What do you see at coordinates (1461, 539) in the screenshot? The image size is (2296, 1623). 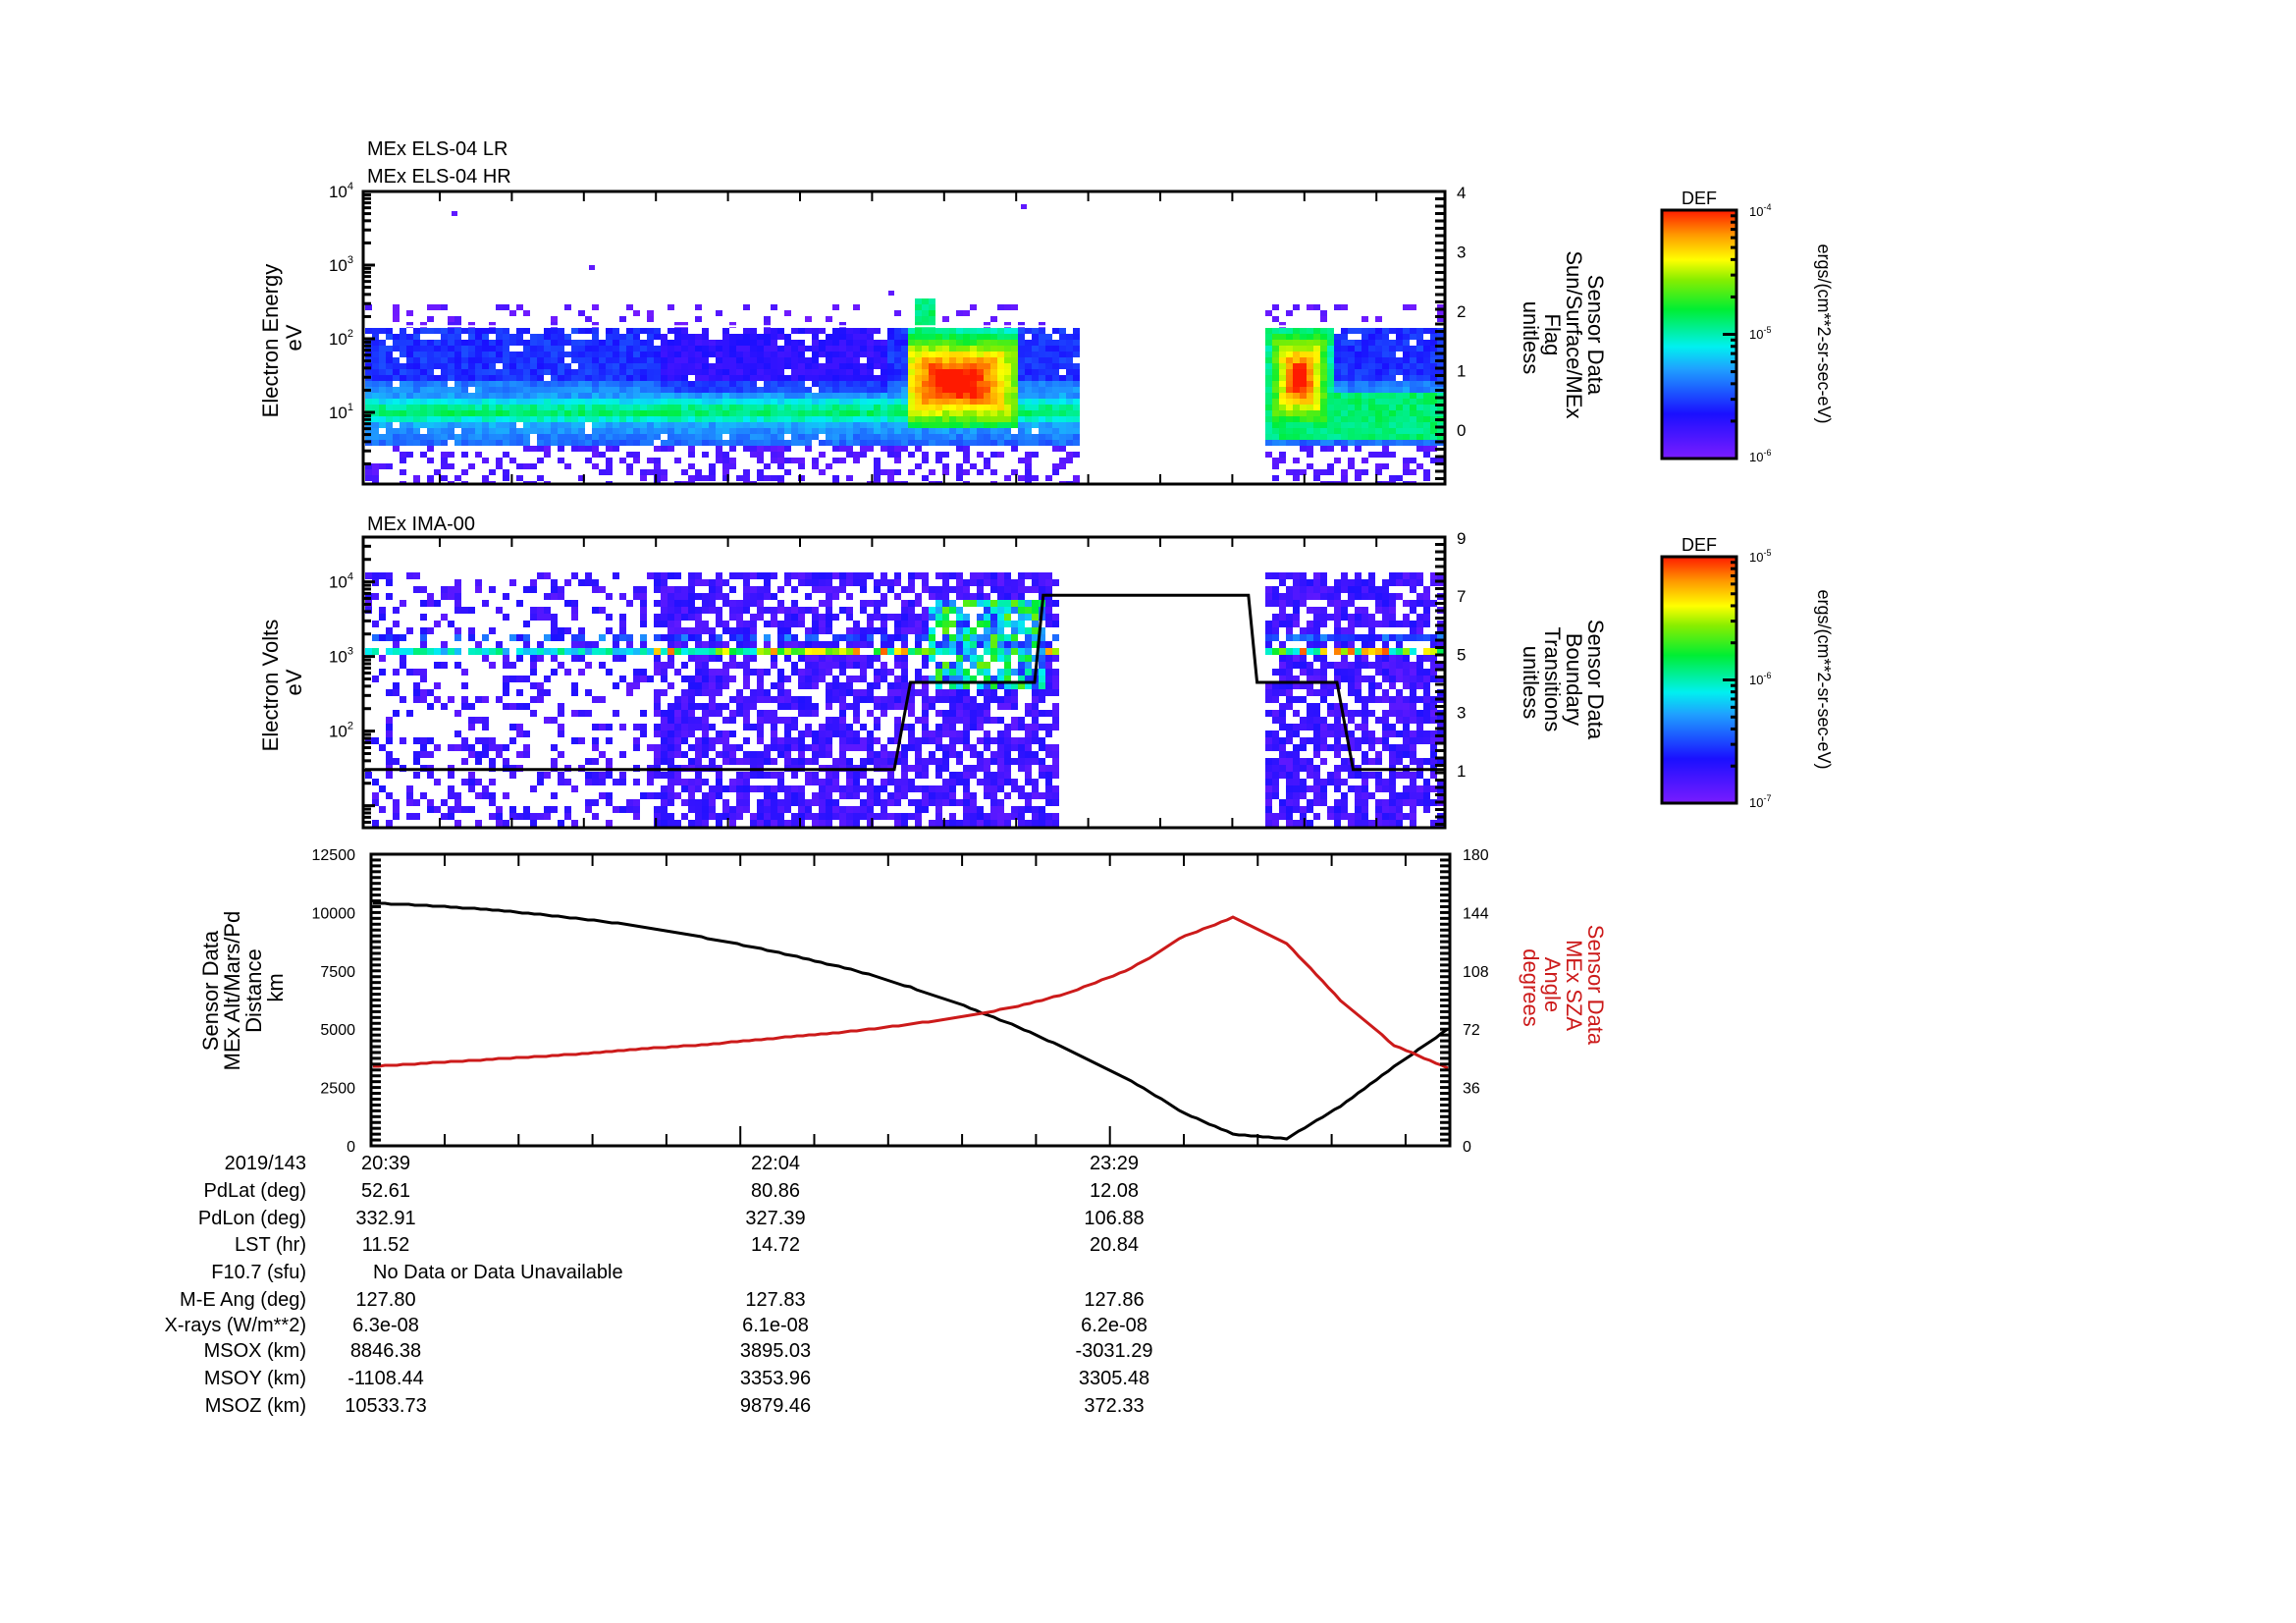 I see `y2-tick-label: 9` at bounding box center [1461, 539].